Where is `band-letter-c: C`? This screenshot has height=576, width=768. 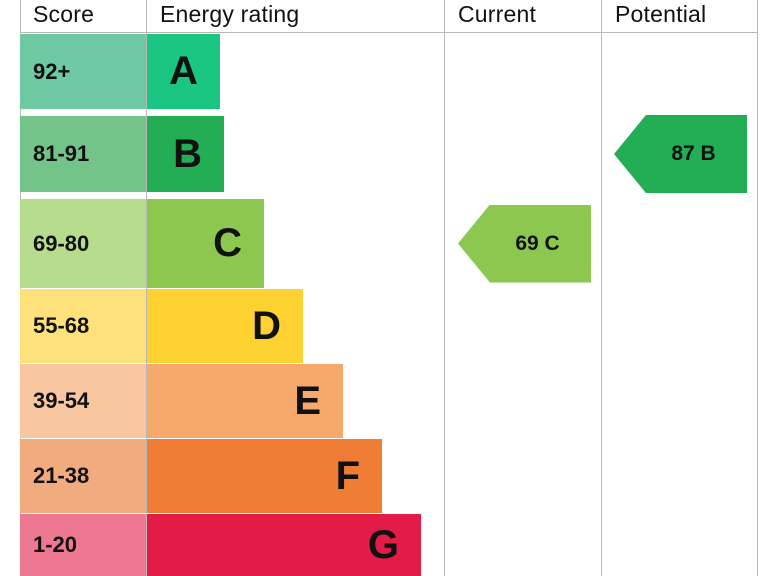 band-letter-c: C is located at coordinates (227, 243).